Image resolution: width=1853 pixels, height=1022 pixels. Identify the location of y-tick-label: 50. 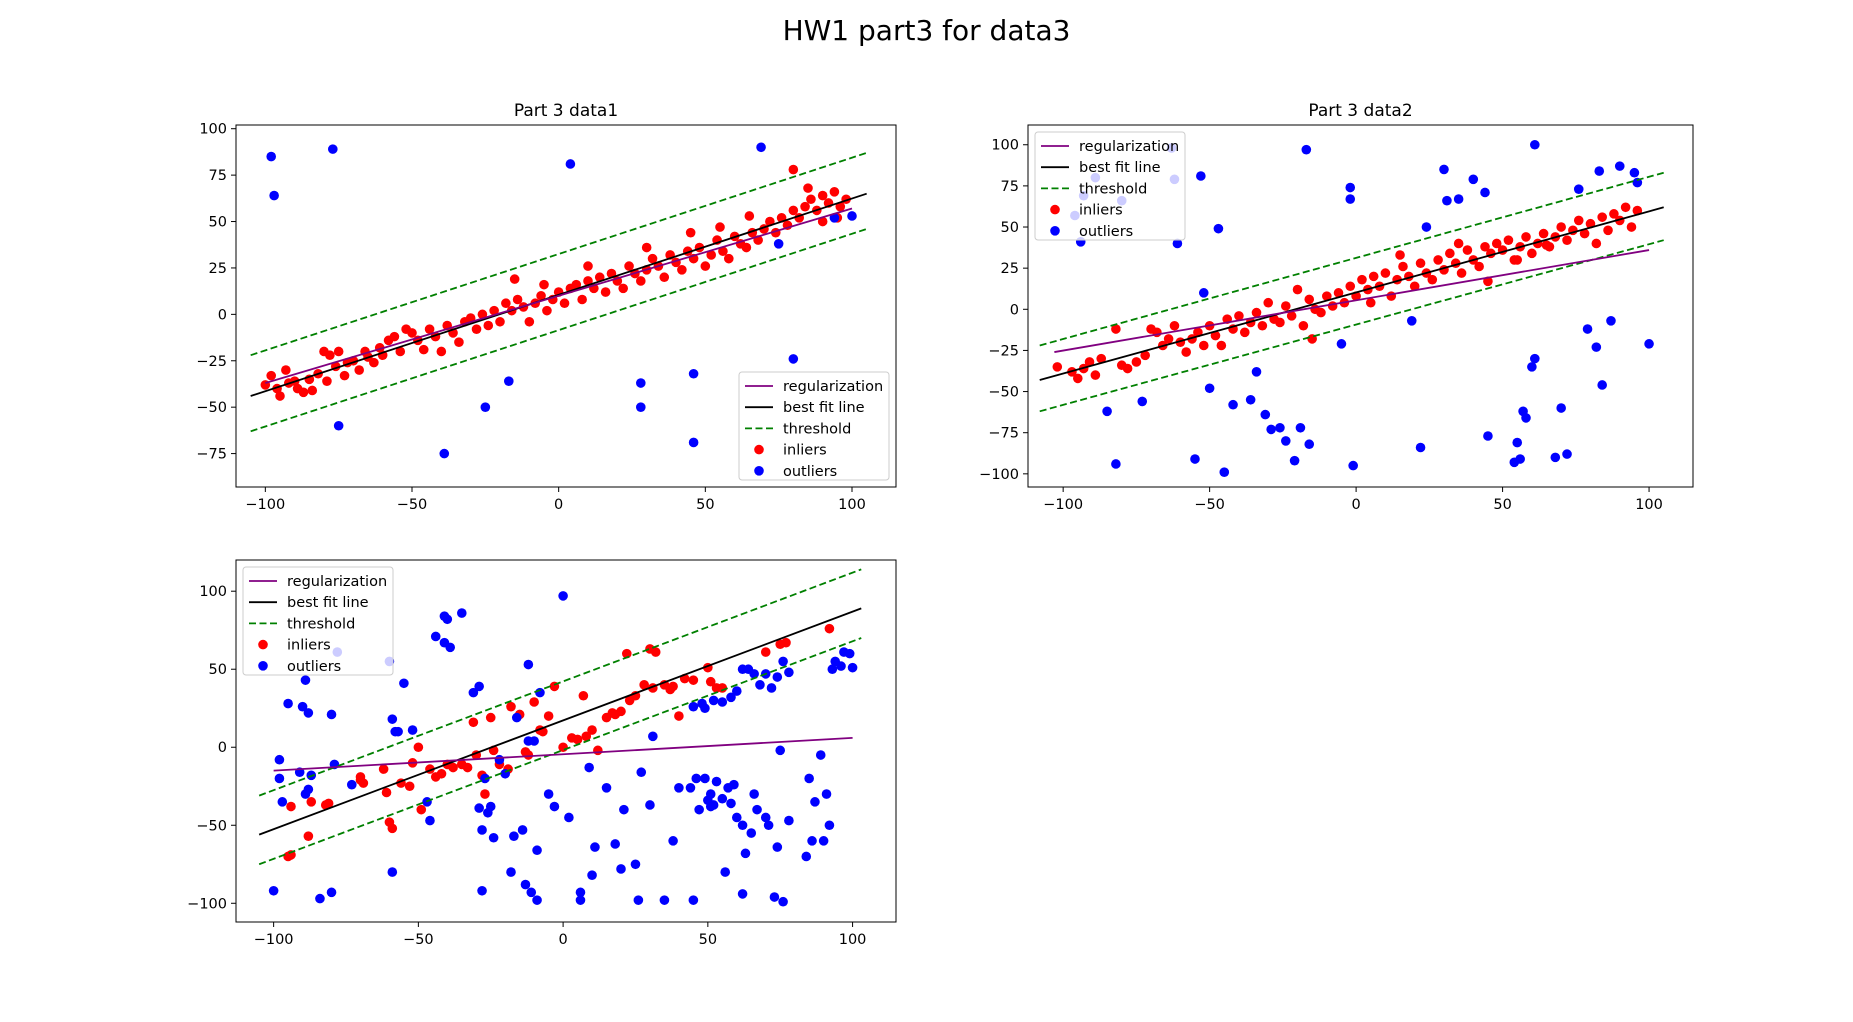
(218, 670).